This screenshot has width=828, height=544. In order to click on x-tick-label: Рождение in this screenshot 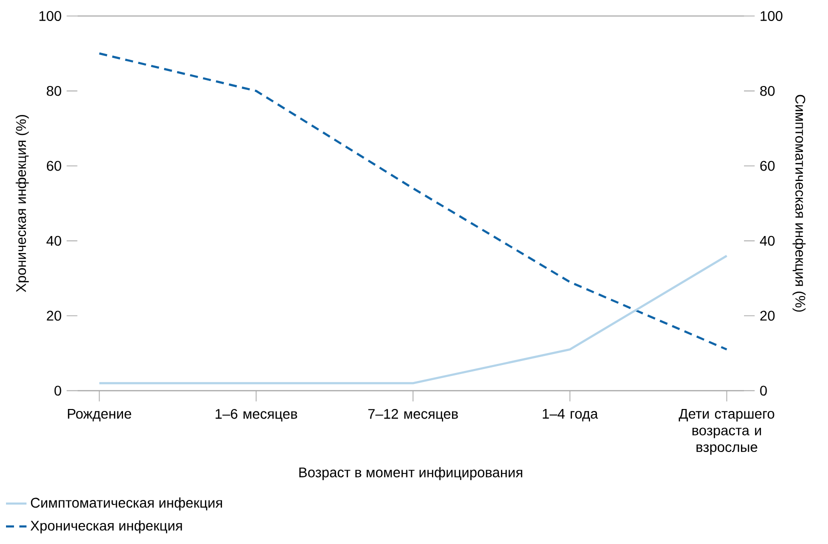, I will do `click(100, 415)`.